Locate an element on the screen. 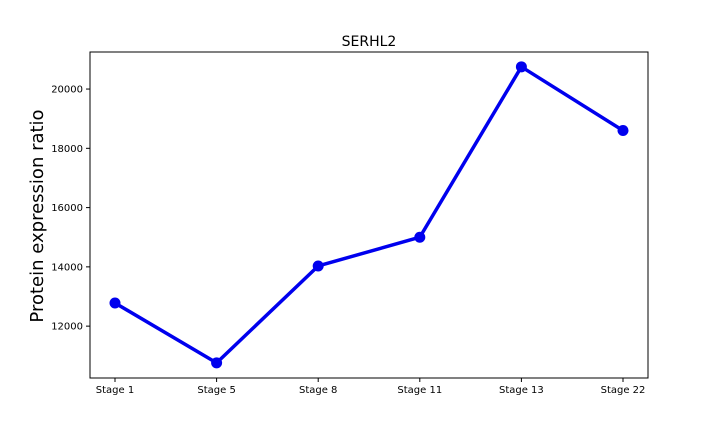  y-axis: 12000 14000 16000 18000 20000 is located at coordinates (70, 209).